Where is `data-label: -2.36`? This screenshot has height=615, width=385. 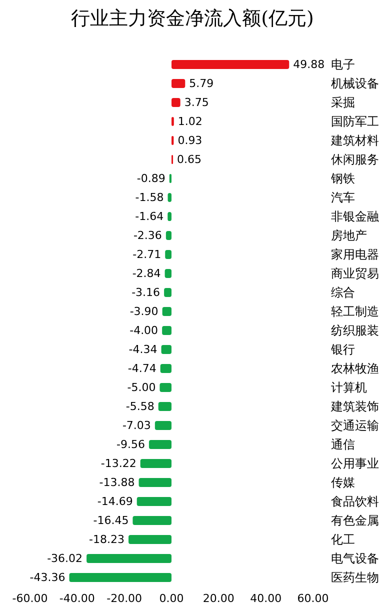
data-label: -2.36 is located at coordinates (147, 235).